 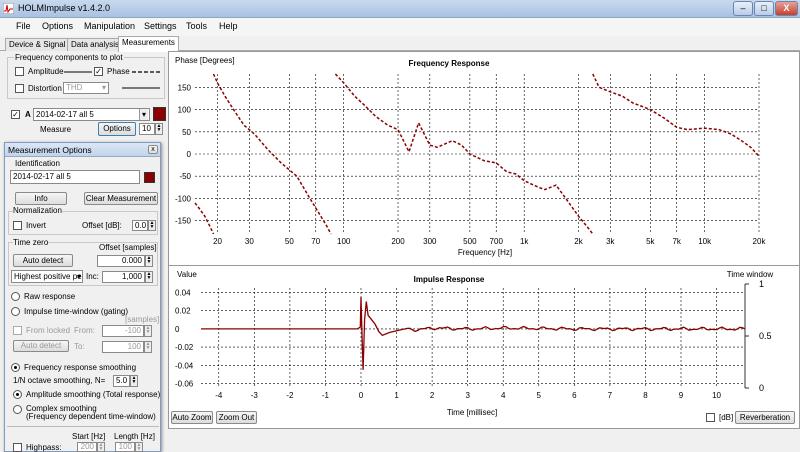 I want to click on inc-spinner: ▲ ▼, so click(x=149, y=277).